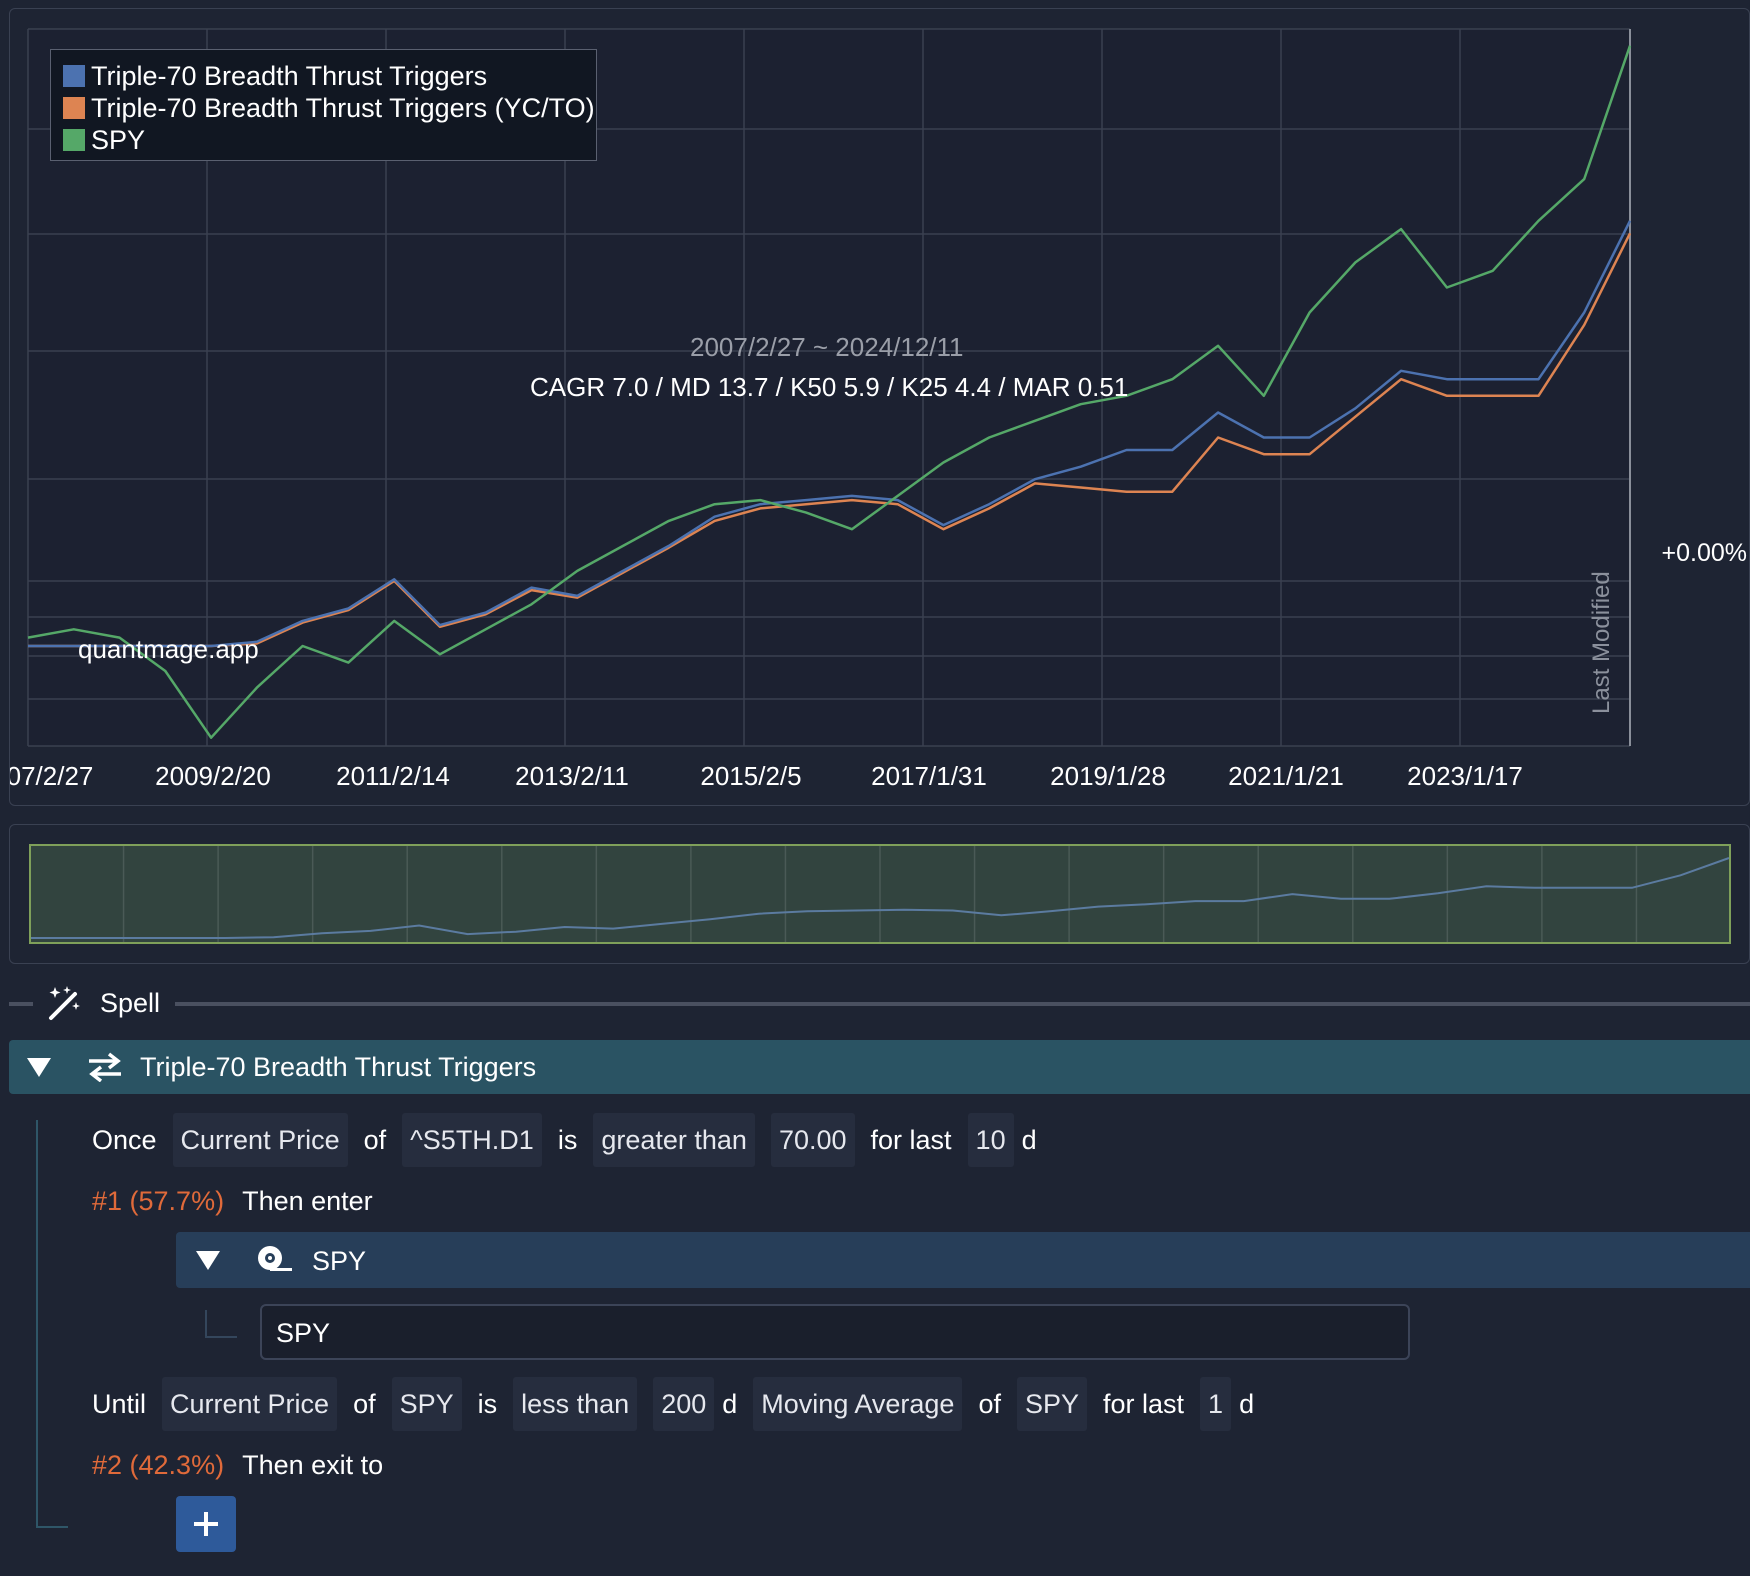  Describe the element at coordinates (575, 1404) in the screenshot. I see `comparison-select: less than` at that location.